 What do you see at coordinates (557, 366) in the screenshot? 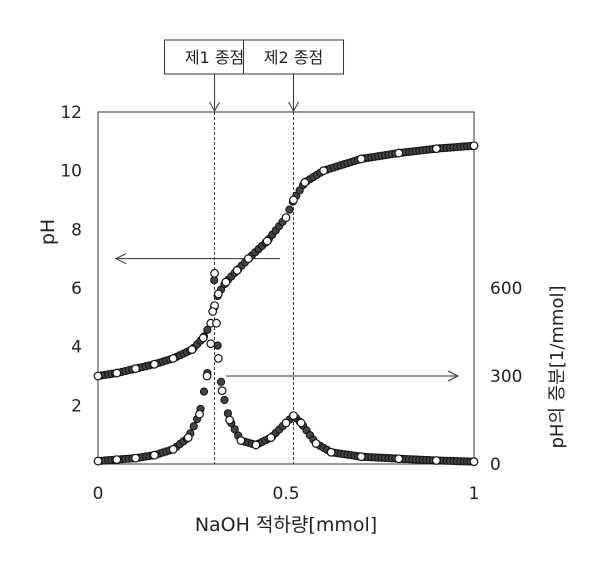
I see `y-axis-right-label: pH의 증분[1/mmol]` at bounding box center [557, 366].